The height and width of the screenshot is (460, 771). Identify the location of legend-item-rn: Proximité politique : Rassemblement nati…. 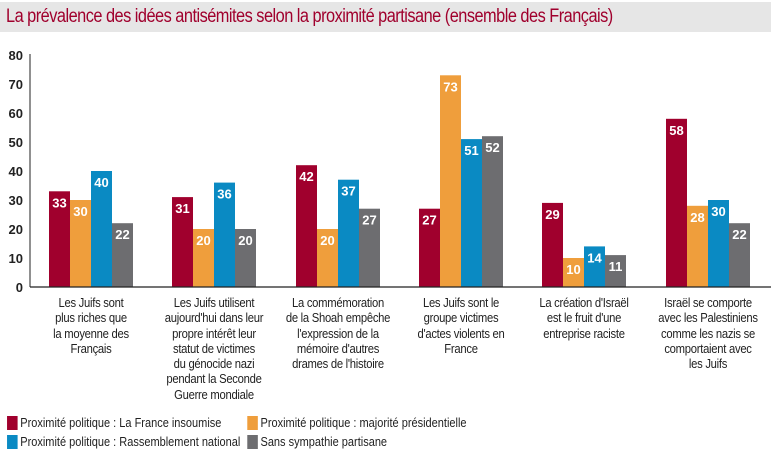
(123, 442).